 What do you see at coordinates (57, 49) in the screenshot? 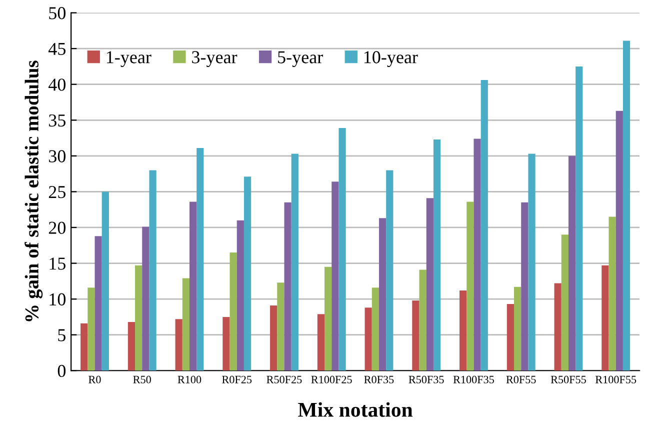
I see `y-tick-label: 45` at bounding box center [57, 49].